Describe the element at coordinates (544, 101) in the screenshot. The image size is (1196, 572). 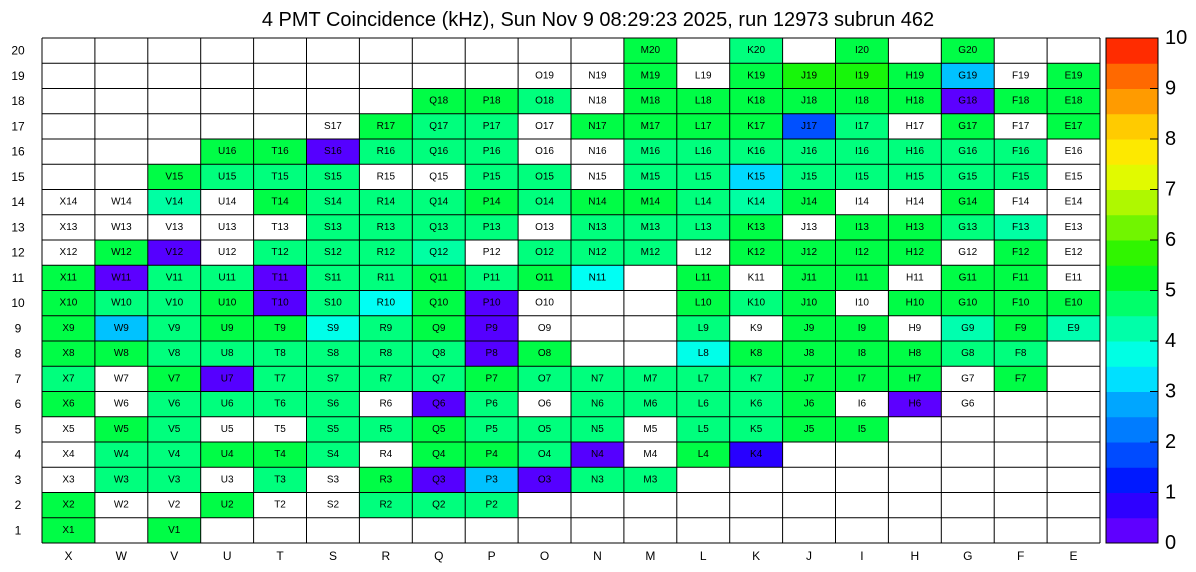
I see `heatmap-cell-O18` at that location.